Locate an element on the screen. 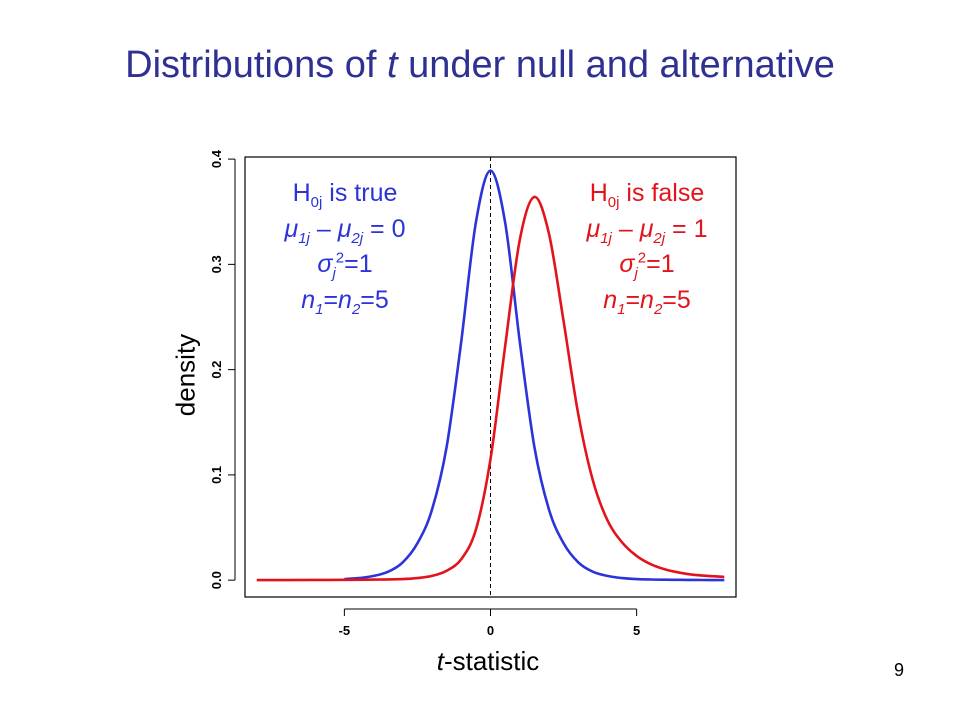 The image size is (960, 720). x-axis-label: t-statistic is located at coordinates (480, 661).